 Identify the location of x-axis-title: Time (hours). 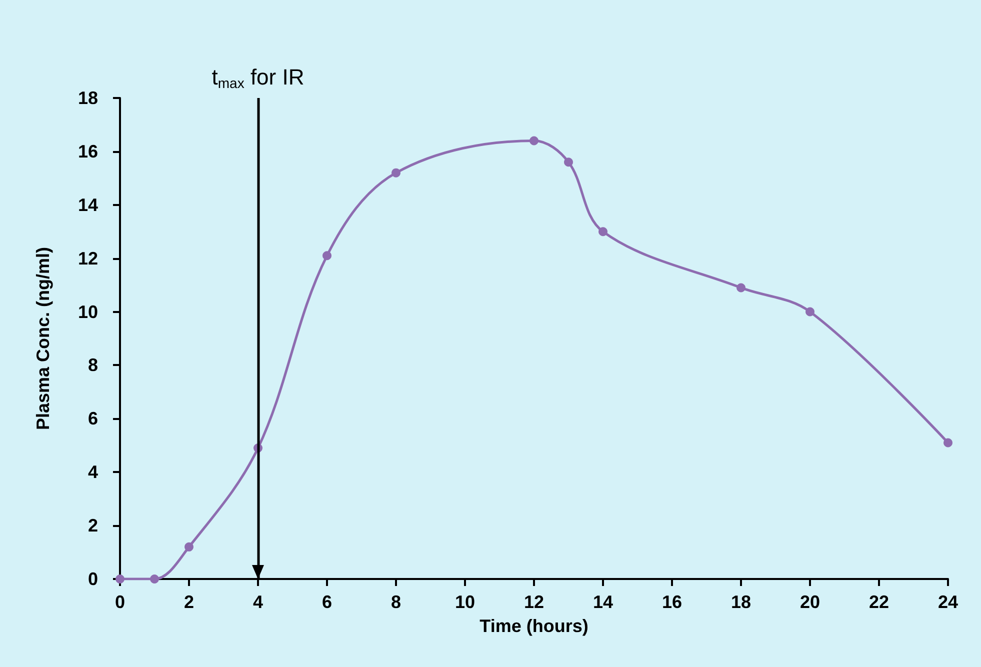
(534, 626).